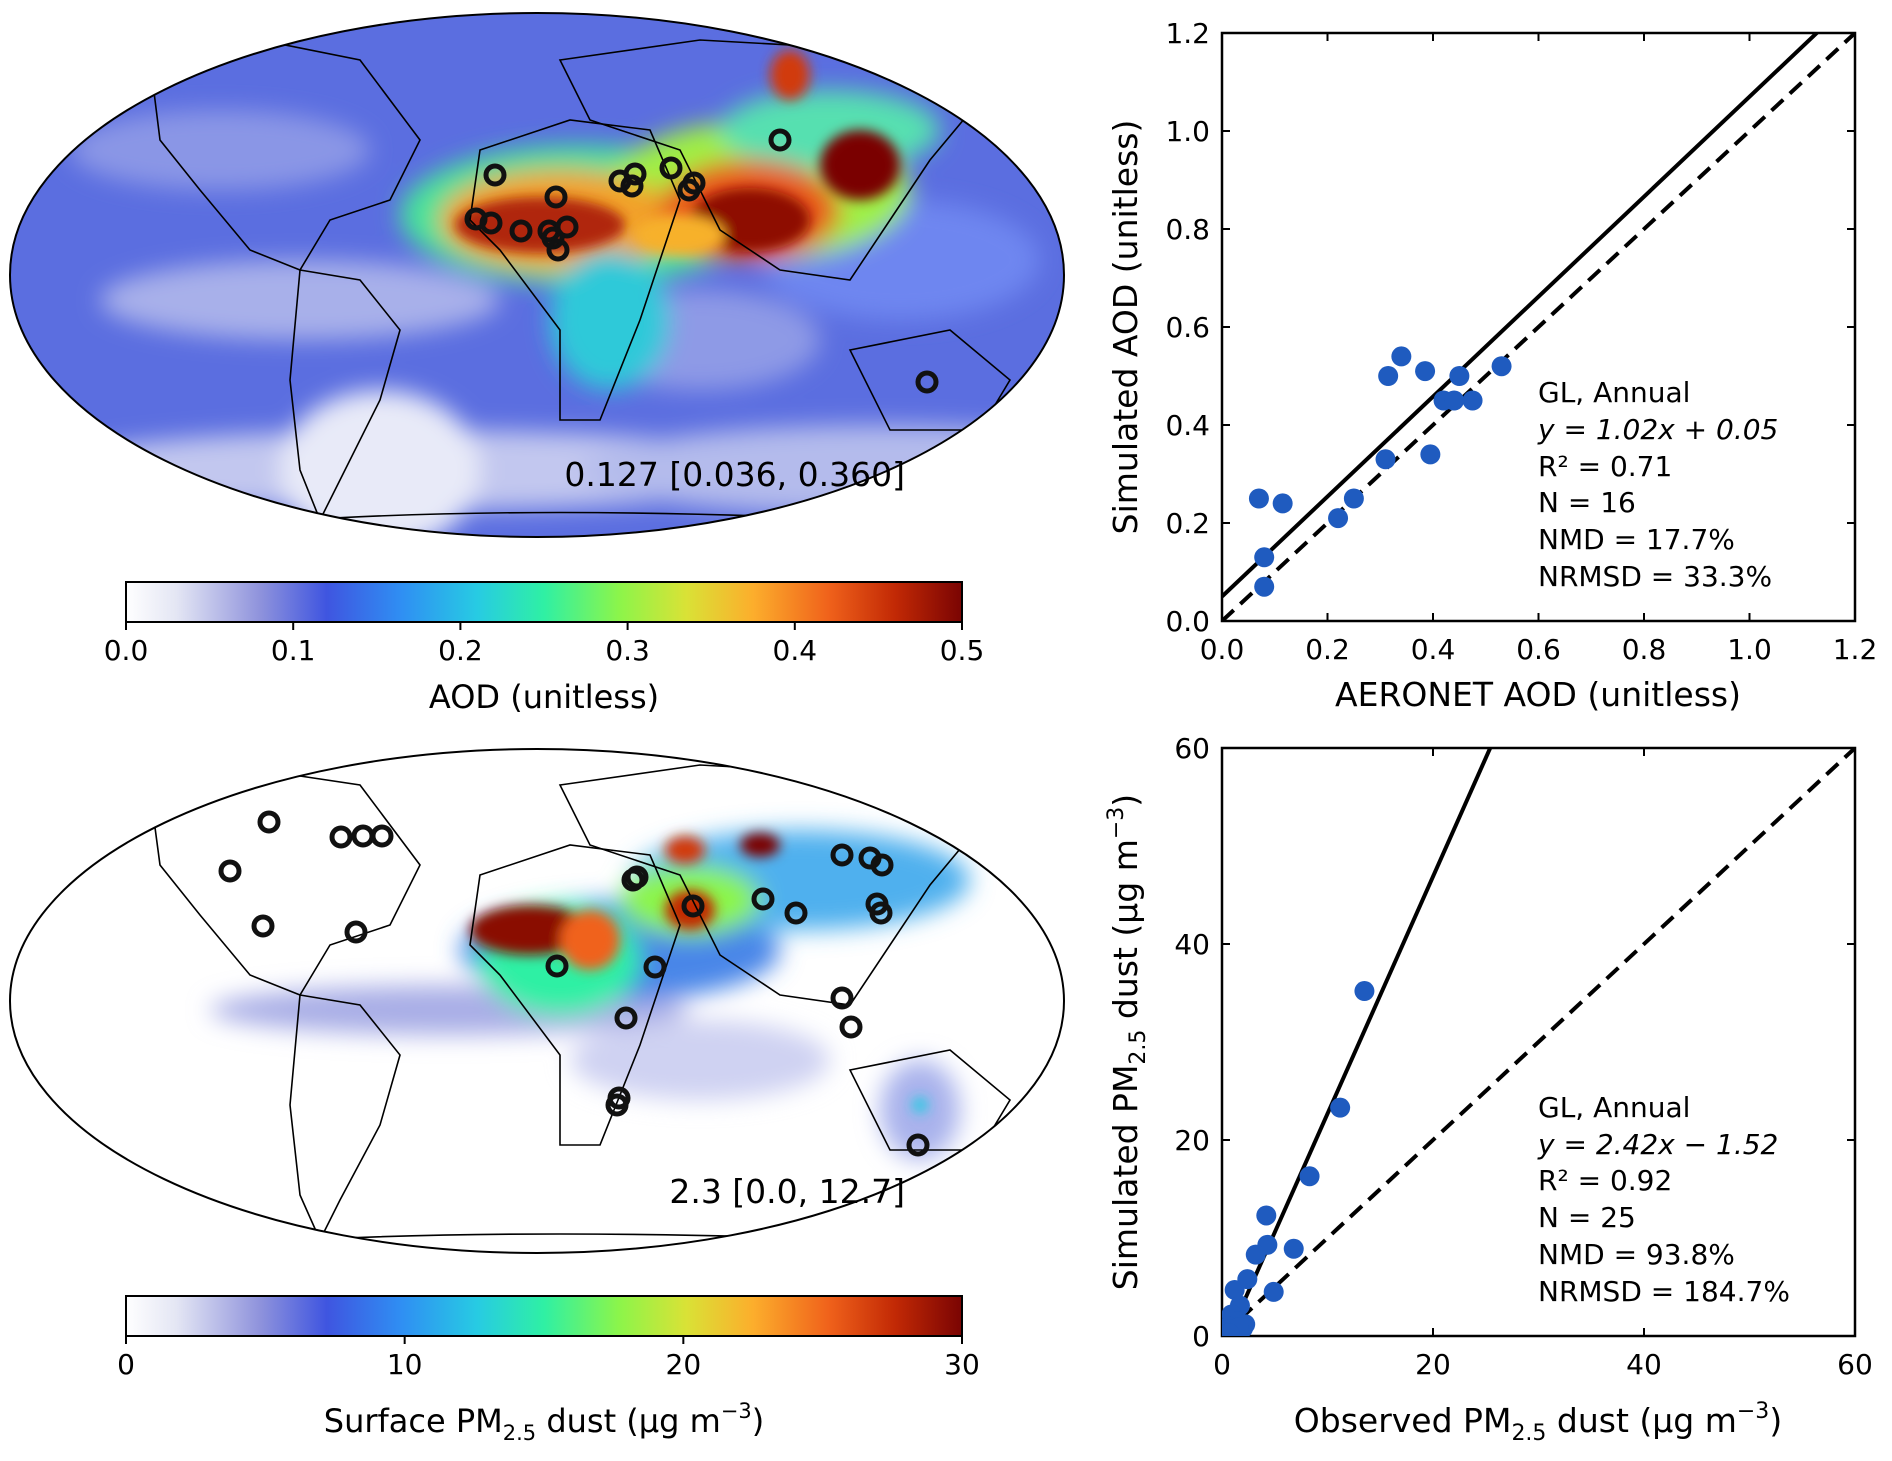  I want to click on stat-nmd: NMD = 17.7%, so click(1636, 539).